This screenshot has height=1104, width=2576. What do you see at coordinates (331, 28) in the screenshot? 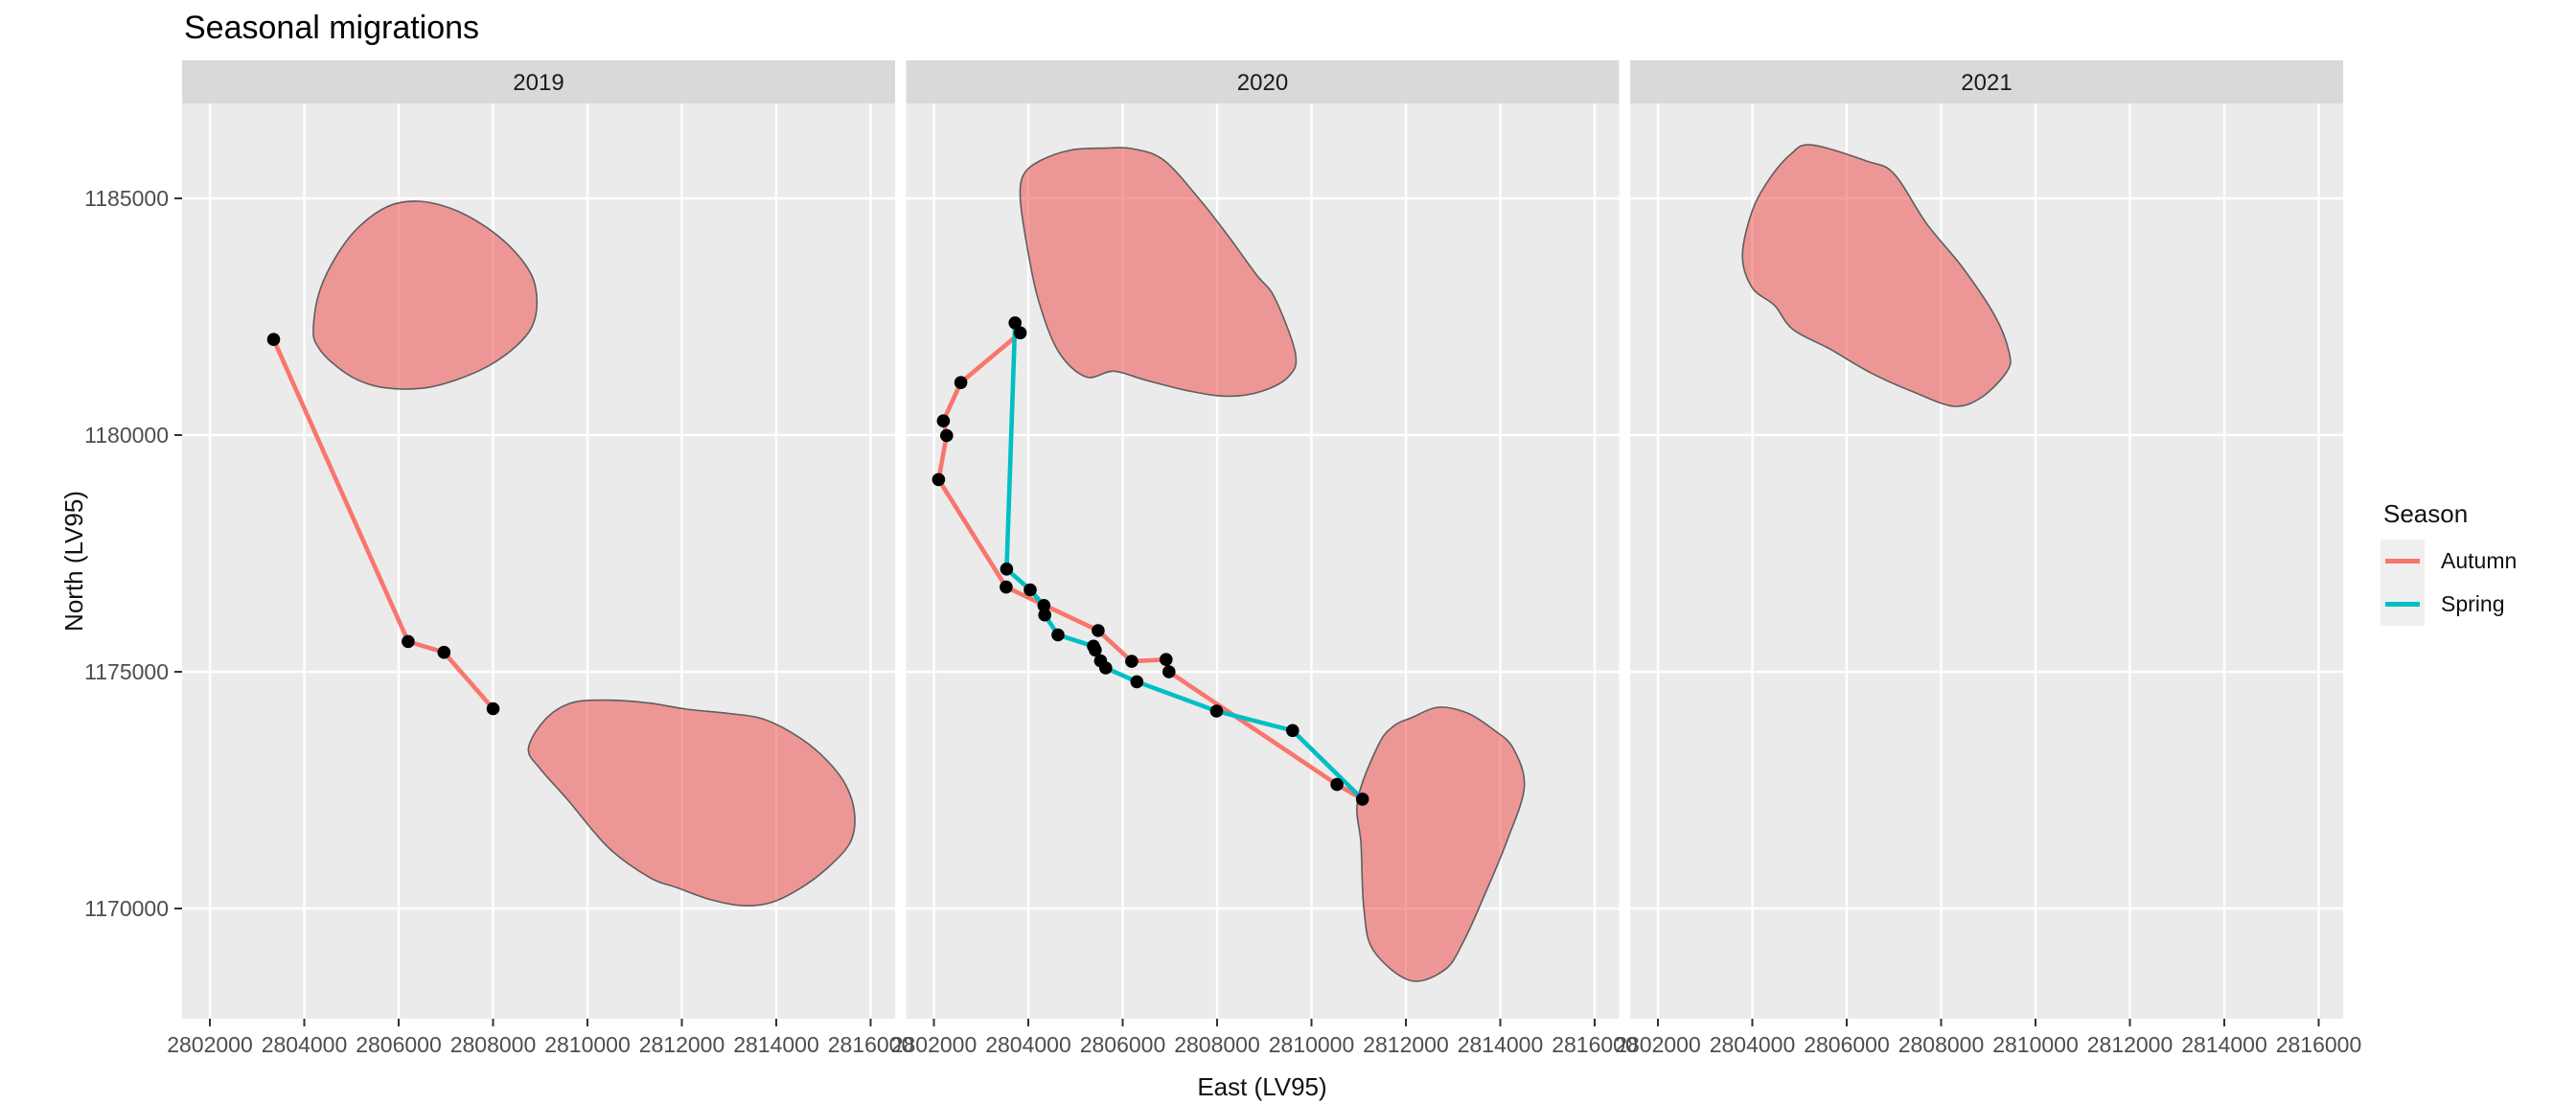
I see `plot-title: Seasonal migrations` at bounding box center [331, 28].